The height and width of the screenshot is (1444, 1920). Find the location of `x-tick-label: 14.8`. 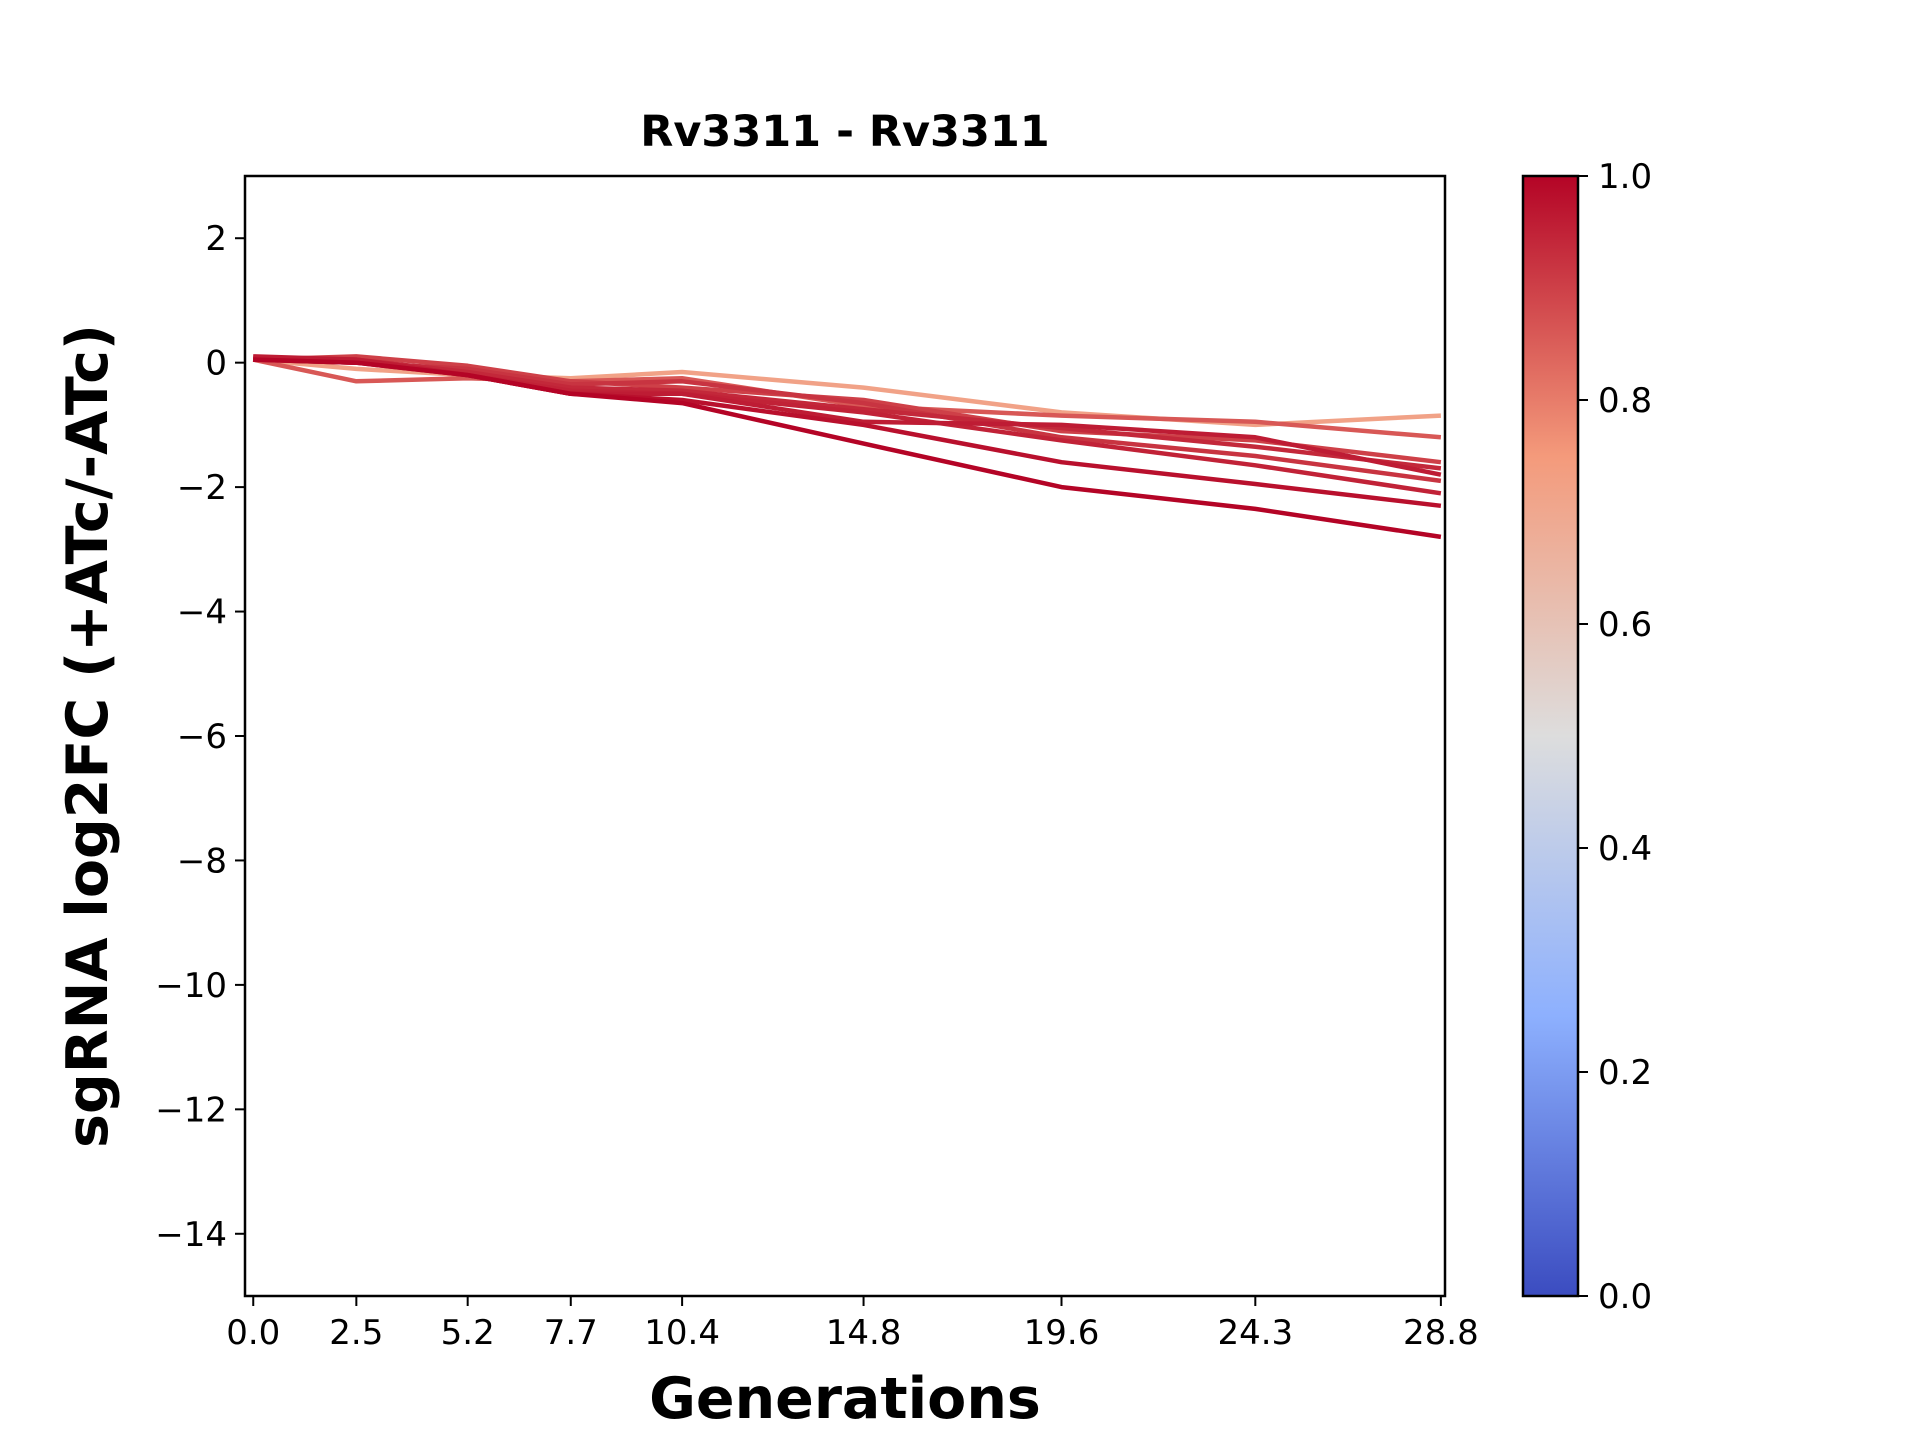

x-tick-label: 14.8 is located at coordinates (864, 1333).